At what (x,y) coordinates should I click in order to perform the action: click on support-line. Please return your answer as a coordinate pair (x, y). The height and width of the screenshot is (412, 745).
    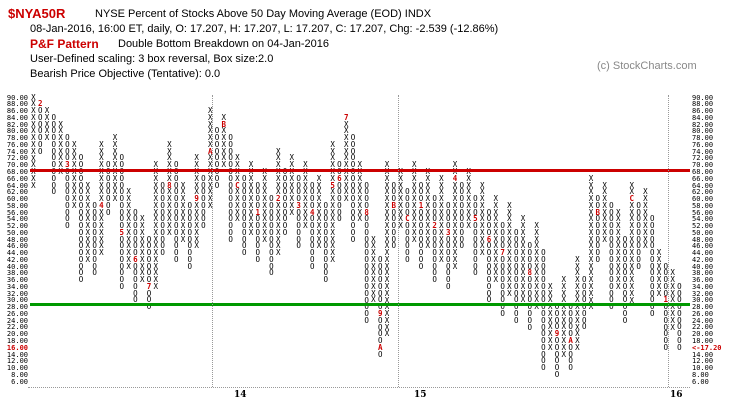
    Looking at the image, I should click on (360, 305).